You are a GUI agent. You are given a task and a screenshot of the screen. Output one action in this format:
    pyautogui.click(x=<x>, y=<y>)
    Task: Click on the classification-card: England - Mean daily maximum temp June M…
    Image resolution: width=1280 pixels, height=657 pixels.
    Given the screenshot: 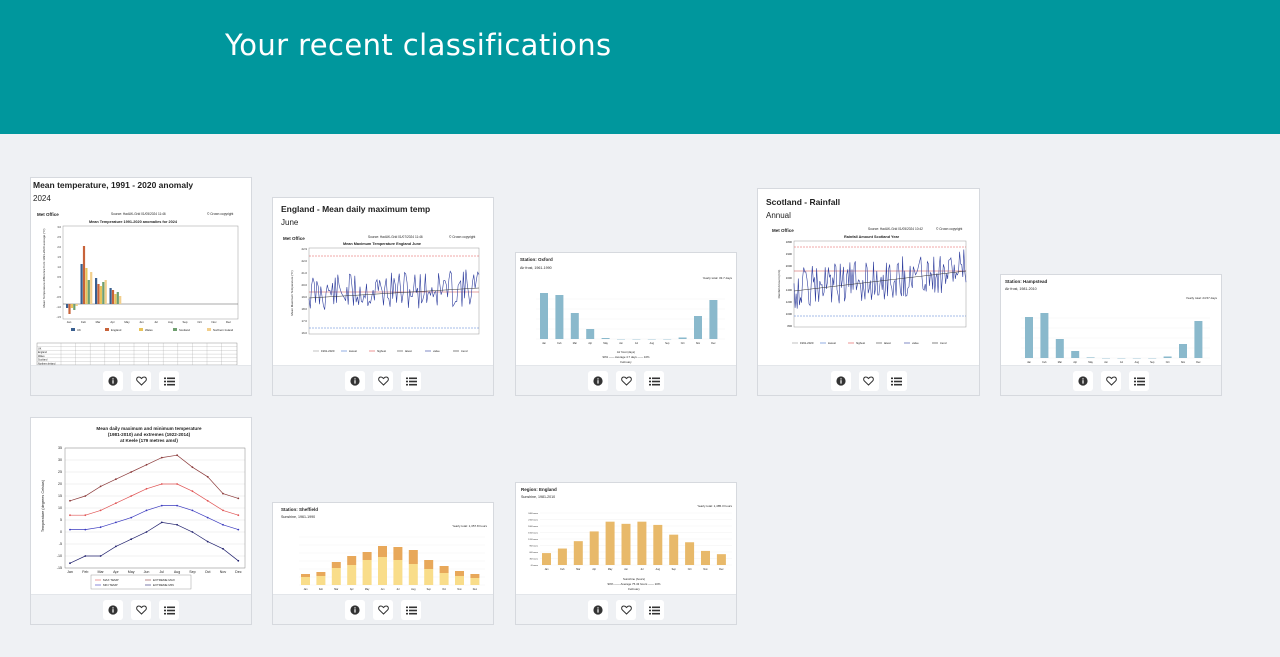 What is the action you would take?
    pyautogui.click(x=383, y=296)
    